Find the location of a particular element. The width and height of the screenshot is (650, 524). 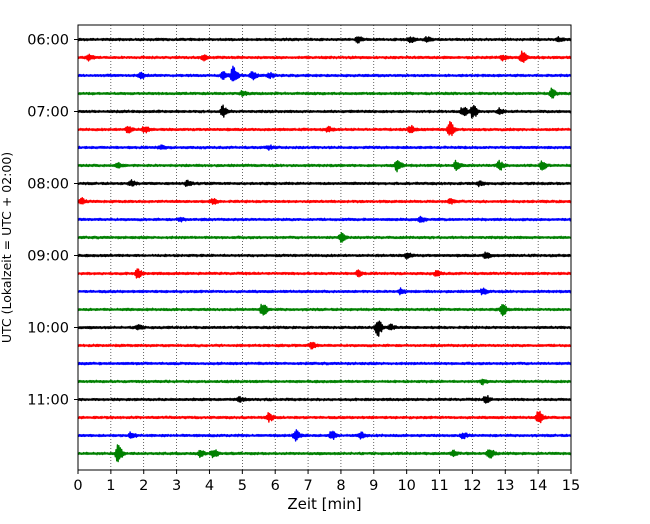

y-tick-label: 08:00 is located at coordinates (48, 185).